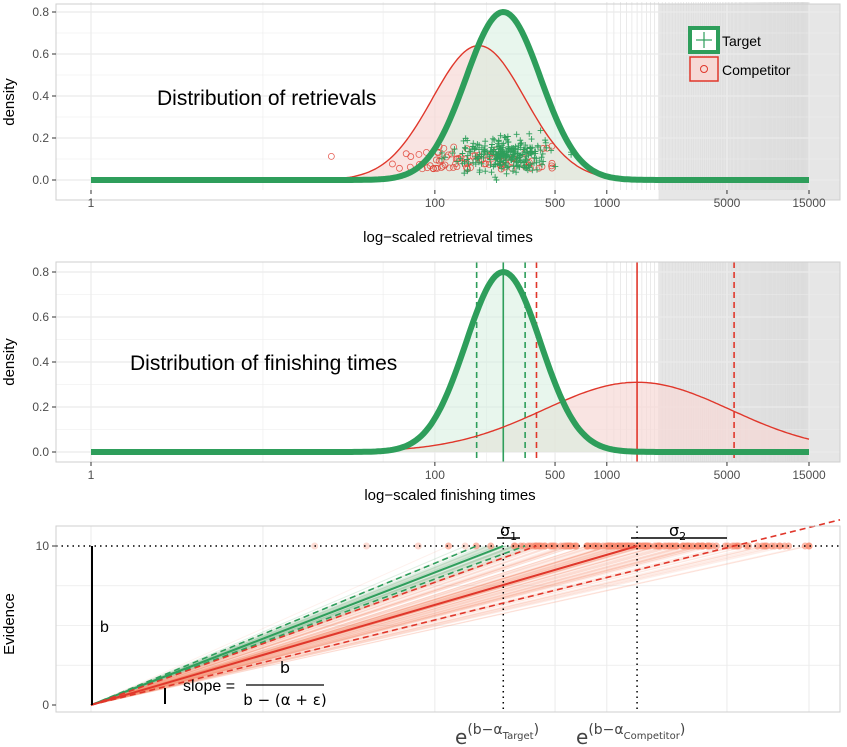  Describe the element at coordinates (451, 155) in the screenshot. I see `retrievals-scatter-points` at that location.